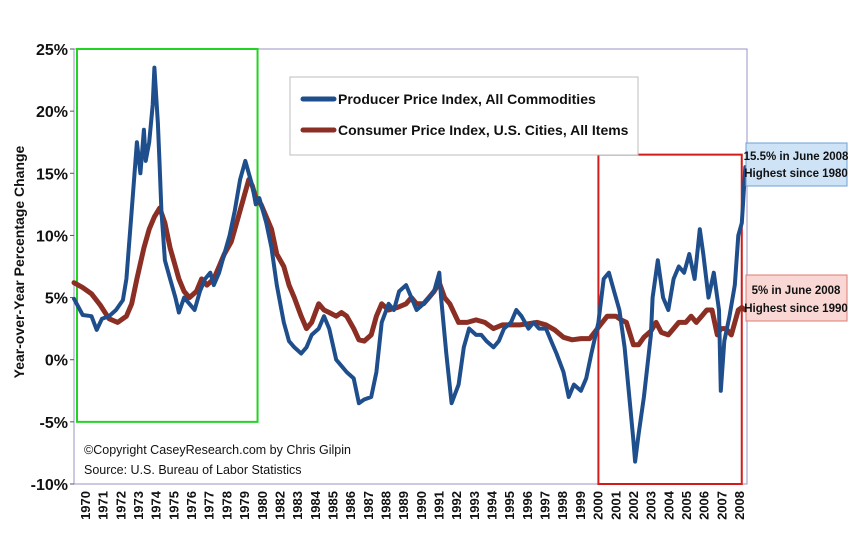 This screenshot has width=850, height=543. Describe the element at coordinates (467, 99) in the screenshot. I see `legend-label-ppi: Producer Price Index, All Commodities` at that location.